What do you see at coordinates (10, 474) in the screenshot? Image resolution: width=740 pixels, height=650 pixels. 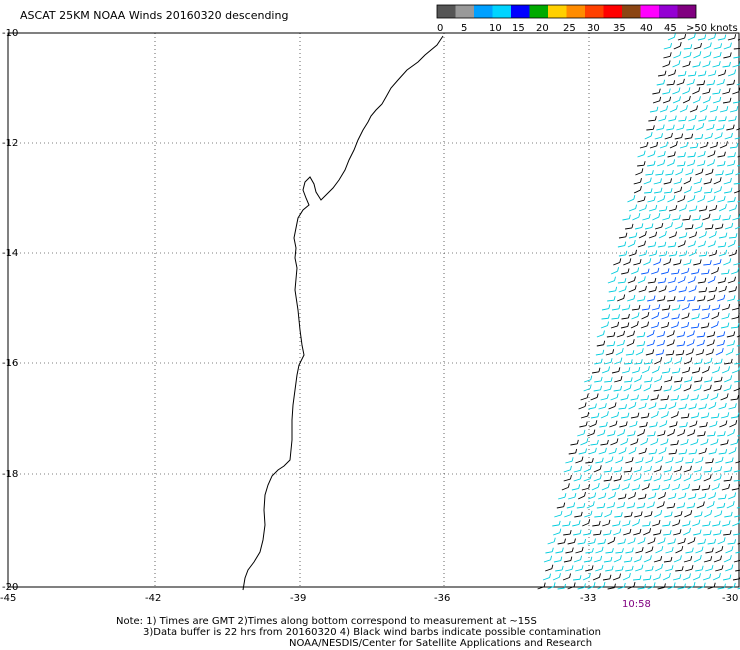 I see `lat-label: -18` at bounding box center [10, 474].